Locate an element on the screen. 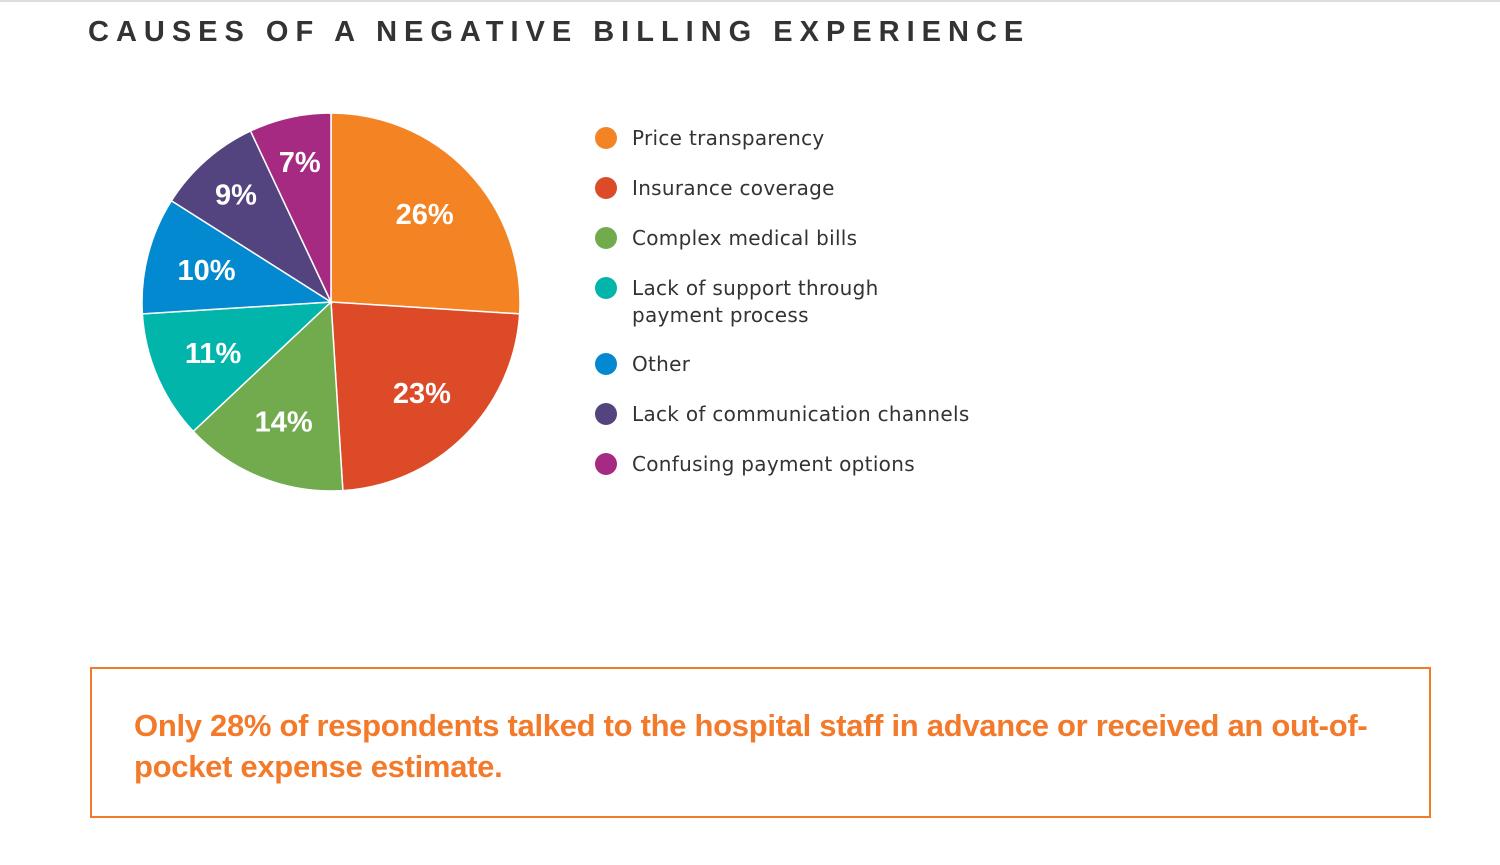 This screenshot has height=865, width=1500. legend-label-line: Confusing payment options is located at coordinates (773, 464).